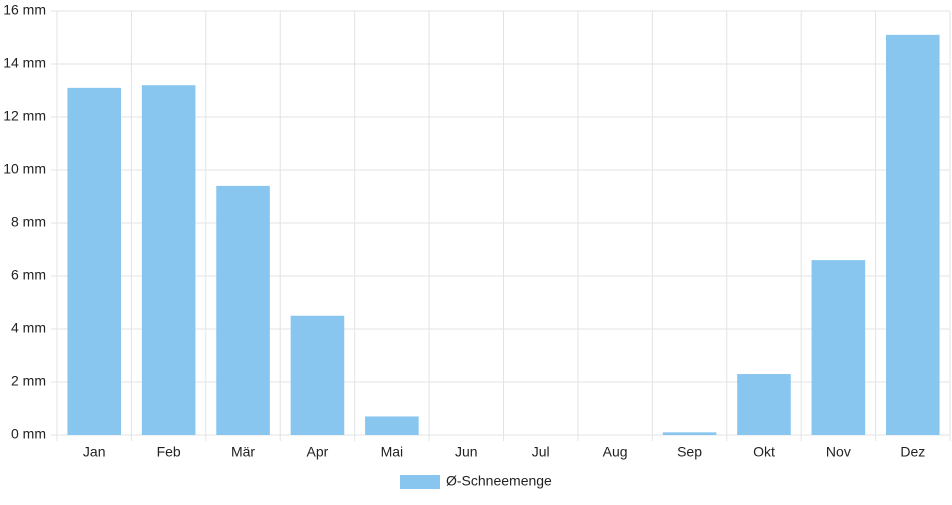 The width and height of the screenshot is (952, 505). Describe the element at coordinates (28, 275) in the screenshot. I see `y-tick-label: 6 mm` at that location.